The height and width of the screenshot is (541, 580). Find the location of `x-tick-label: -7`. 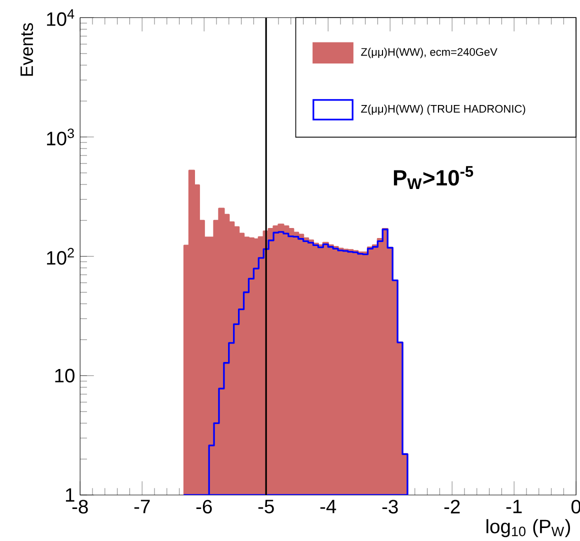

x-tick-label: -7 is located at coordinates (142, 507).